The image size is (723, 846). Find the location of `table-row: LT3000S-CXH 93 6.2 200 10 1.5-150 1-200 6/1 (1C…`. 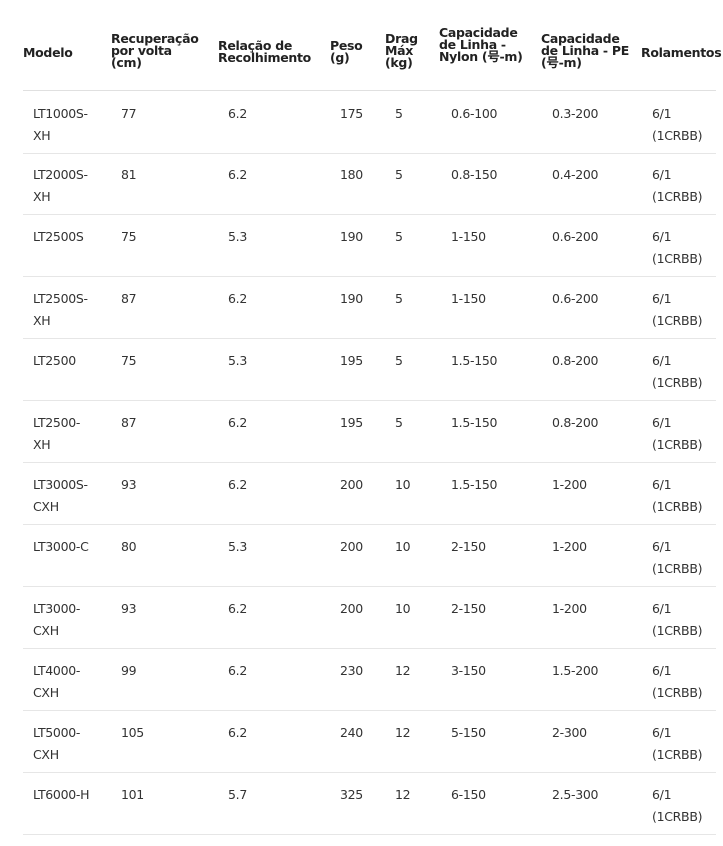

table-row: LT3000S-CXH 93 6.2 200 10 1.5-150 1-200 6/1 (1C… is located at coordinates (369, 493).